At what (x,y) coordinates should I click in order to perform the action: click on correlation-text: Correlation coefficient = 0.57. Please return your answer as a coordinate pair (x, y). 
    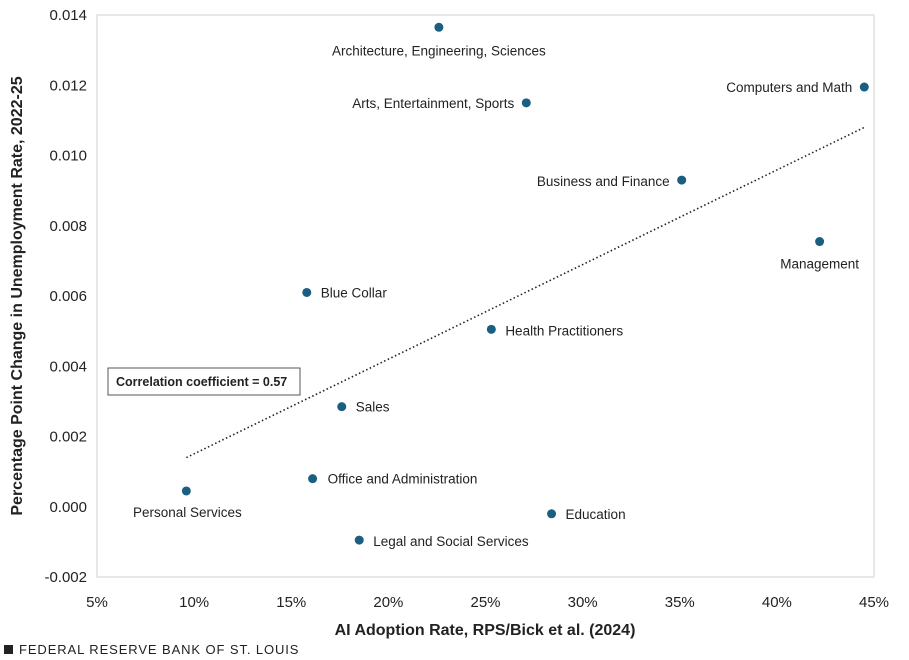
    Looking at the image, I should click on (201, 382).